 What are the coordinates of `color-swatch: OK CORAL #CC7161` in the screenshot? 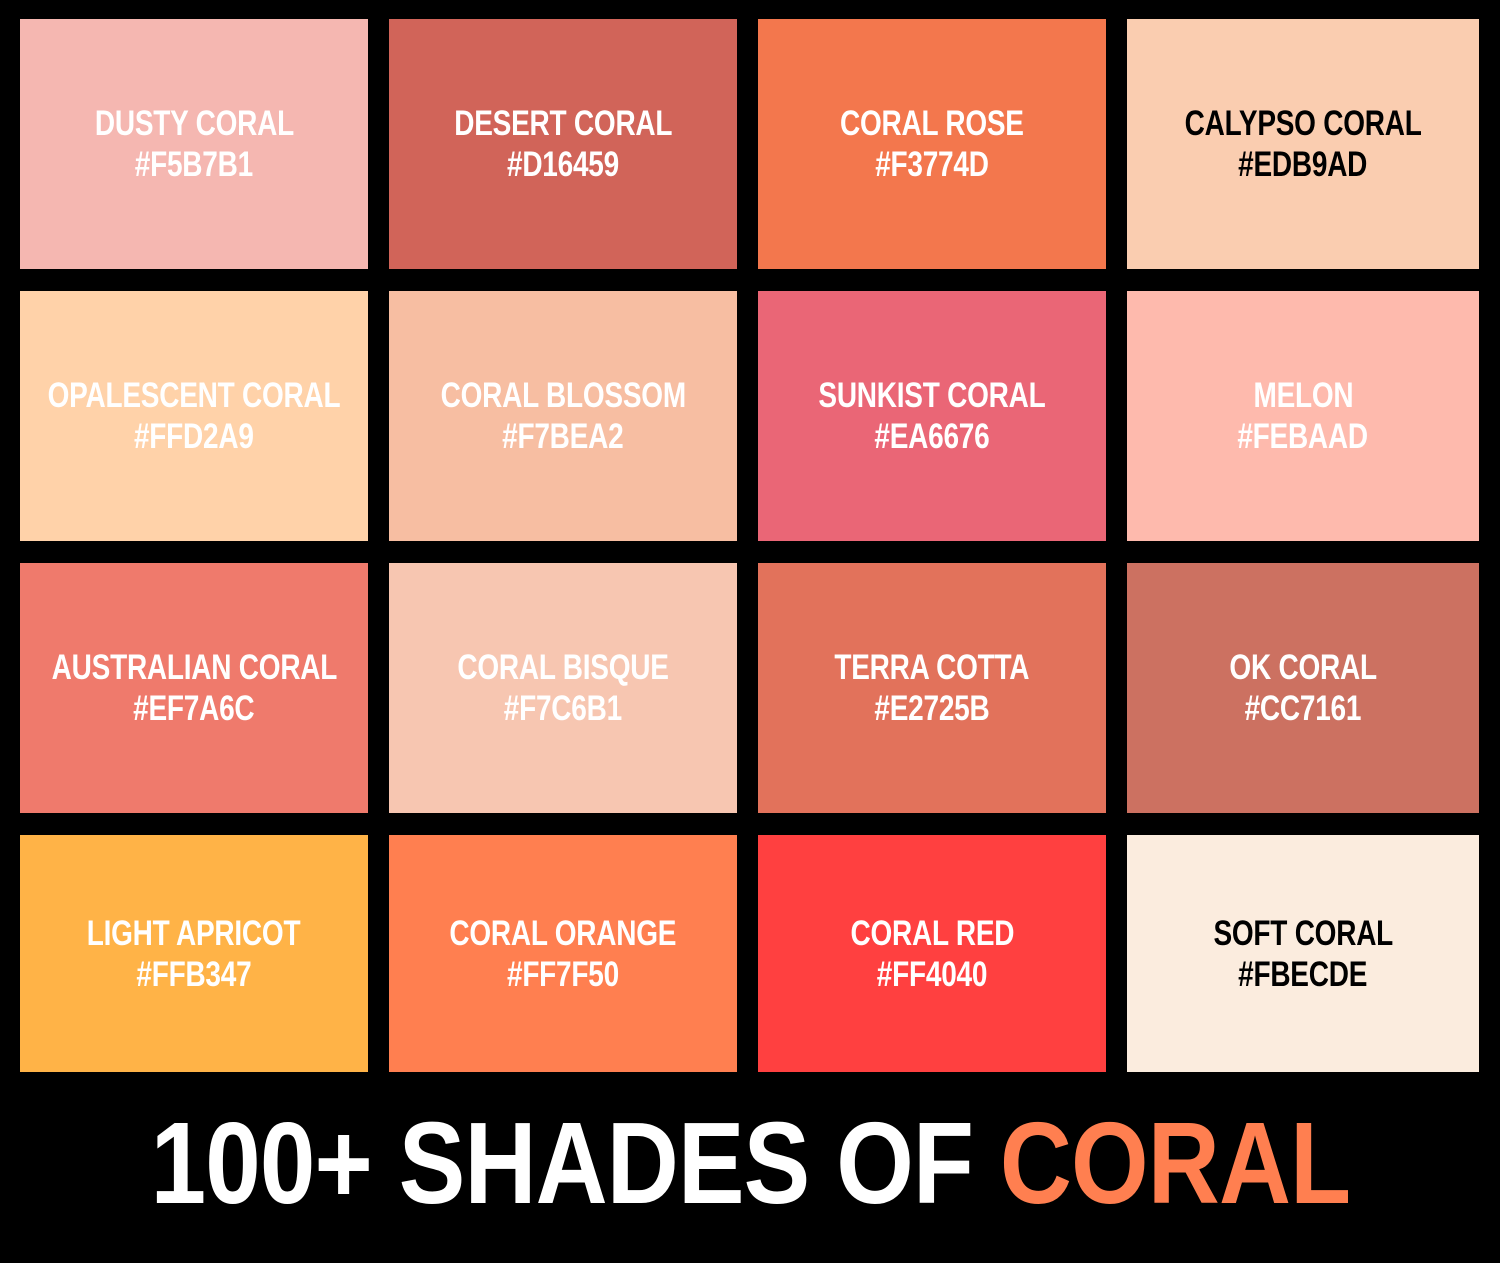 It's located at (1303, 688).